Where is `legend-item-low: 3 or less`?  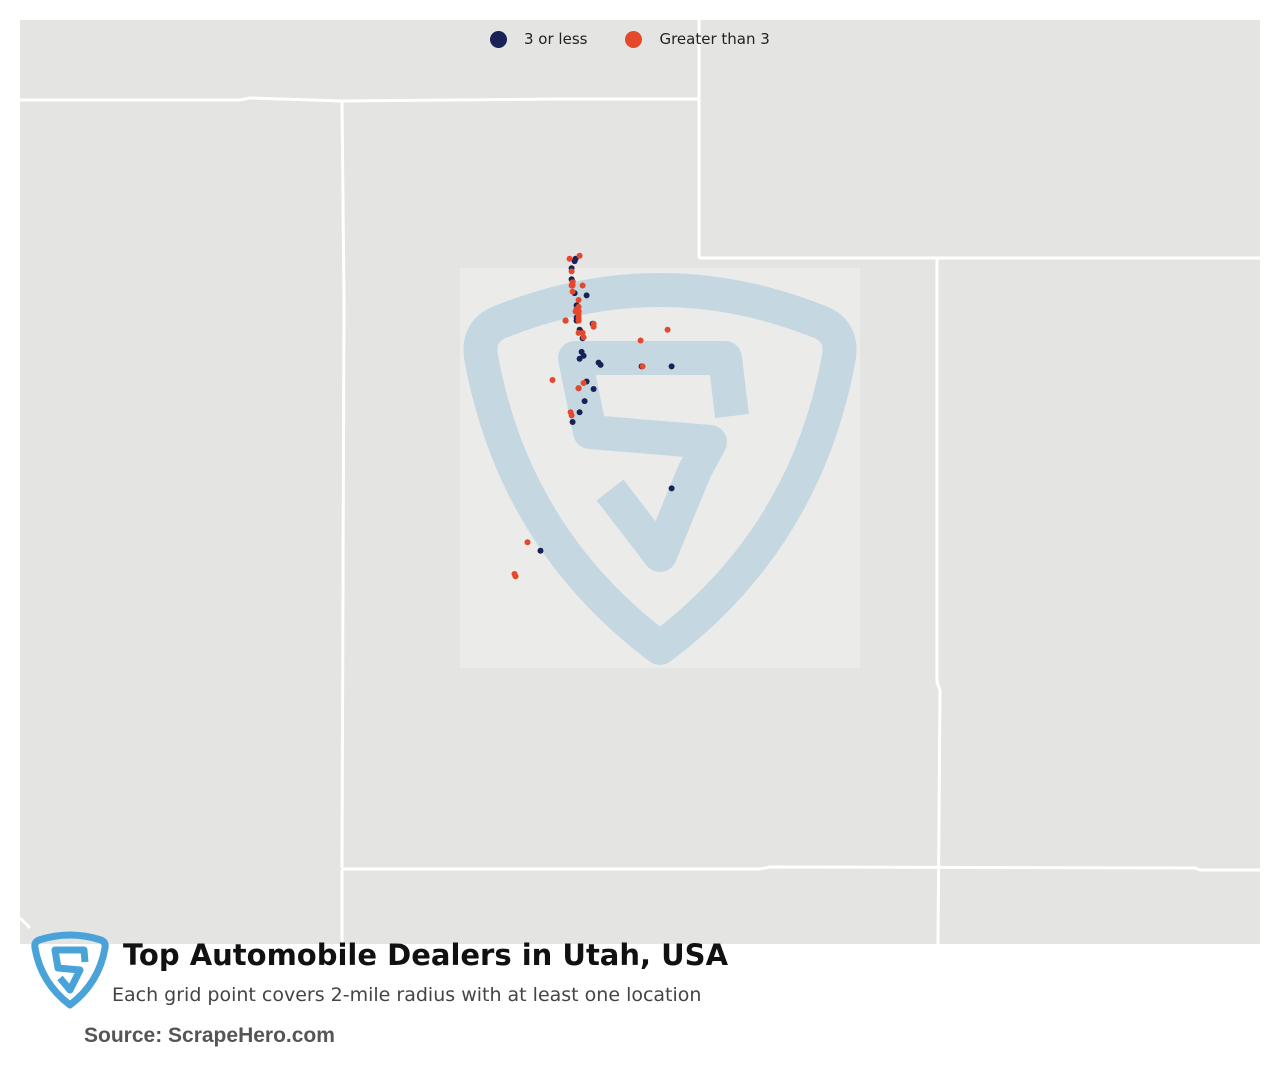
legend-item-low: 3 or less is located at coordinates (538, 39).